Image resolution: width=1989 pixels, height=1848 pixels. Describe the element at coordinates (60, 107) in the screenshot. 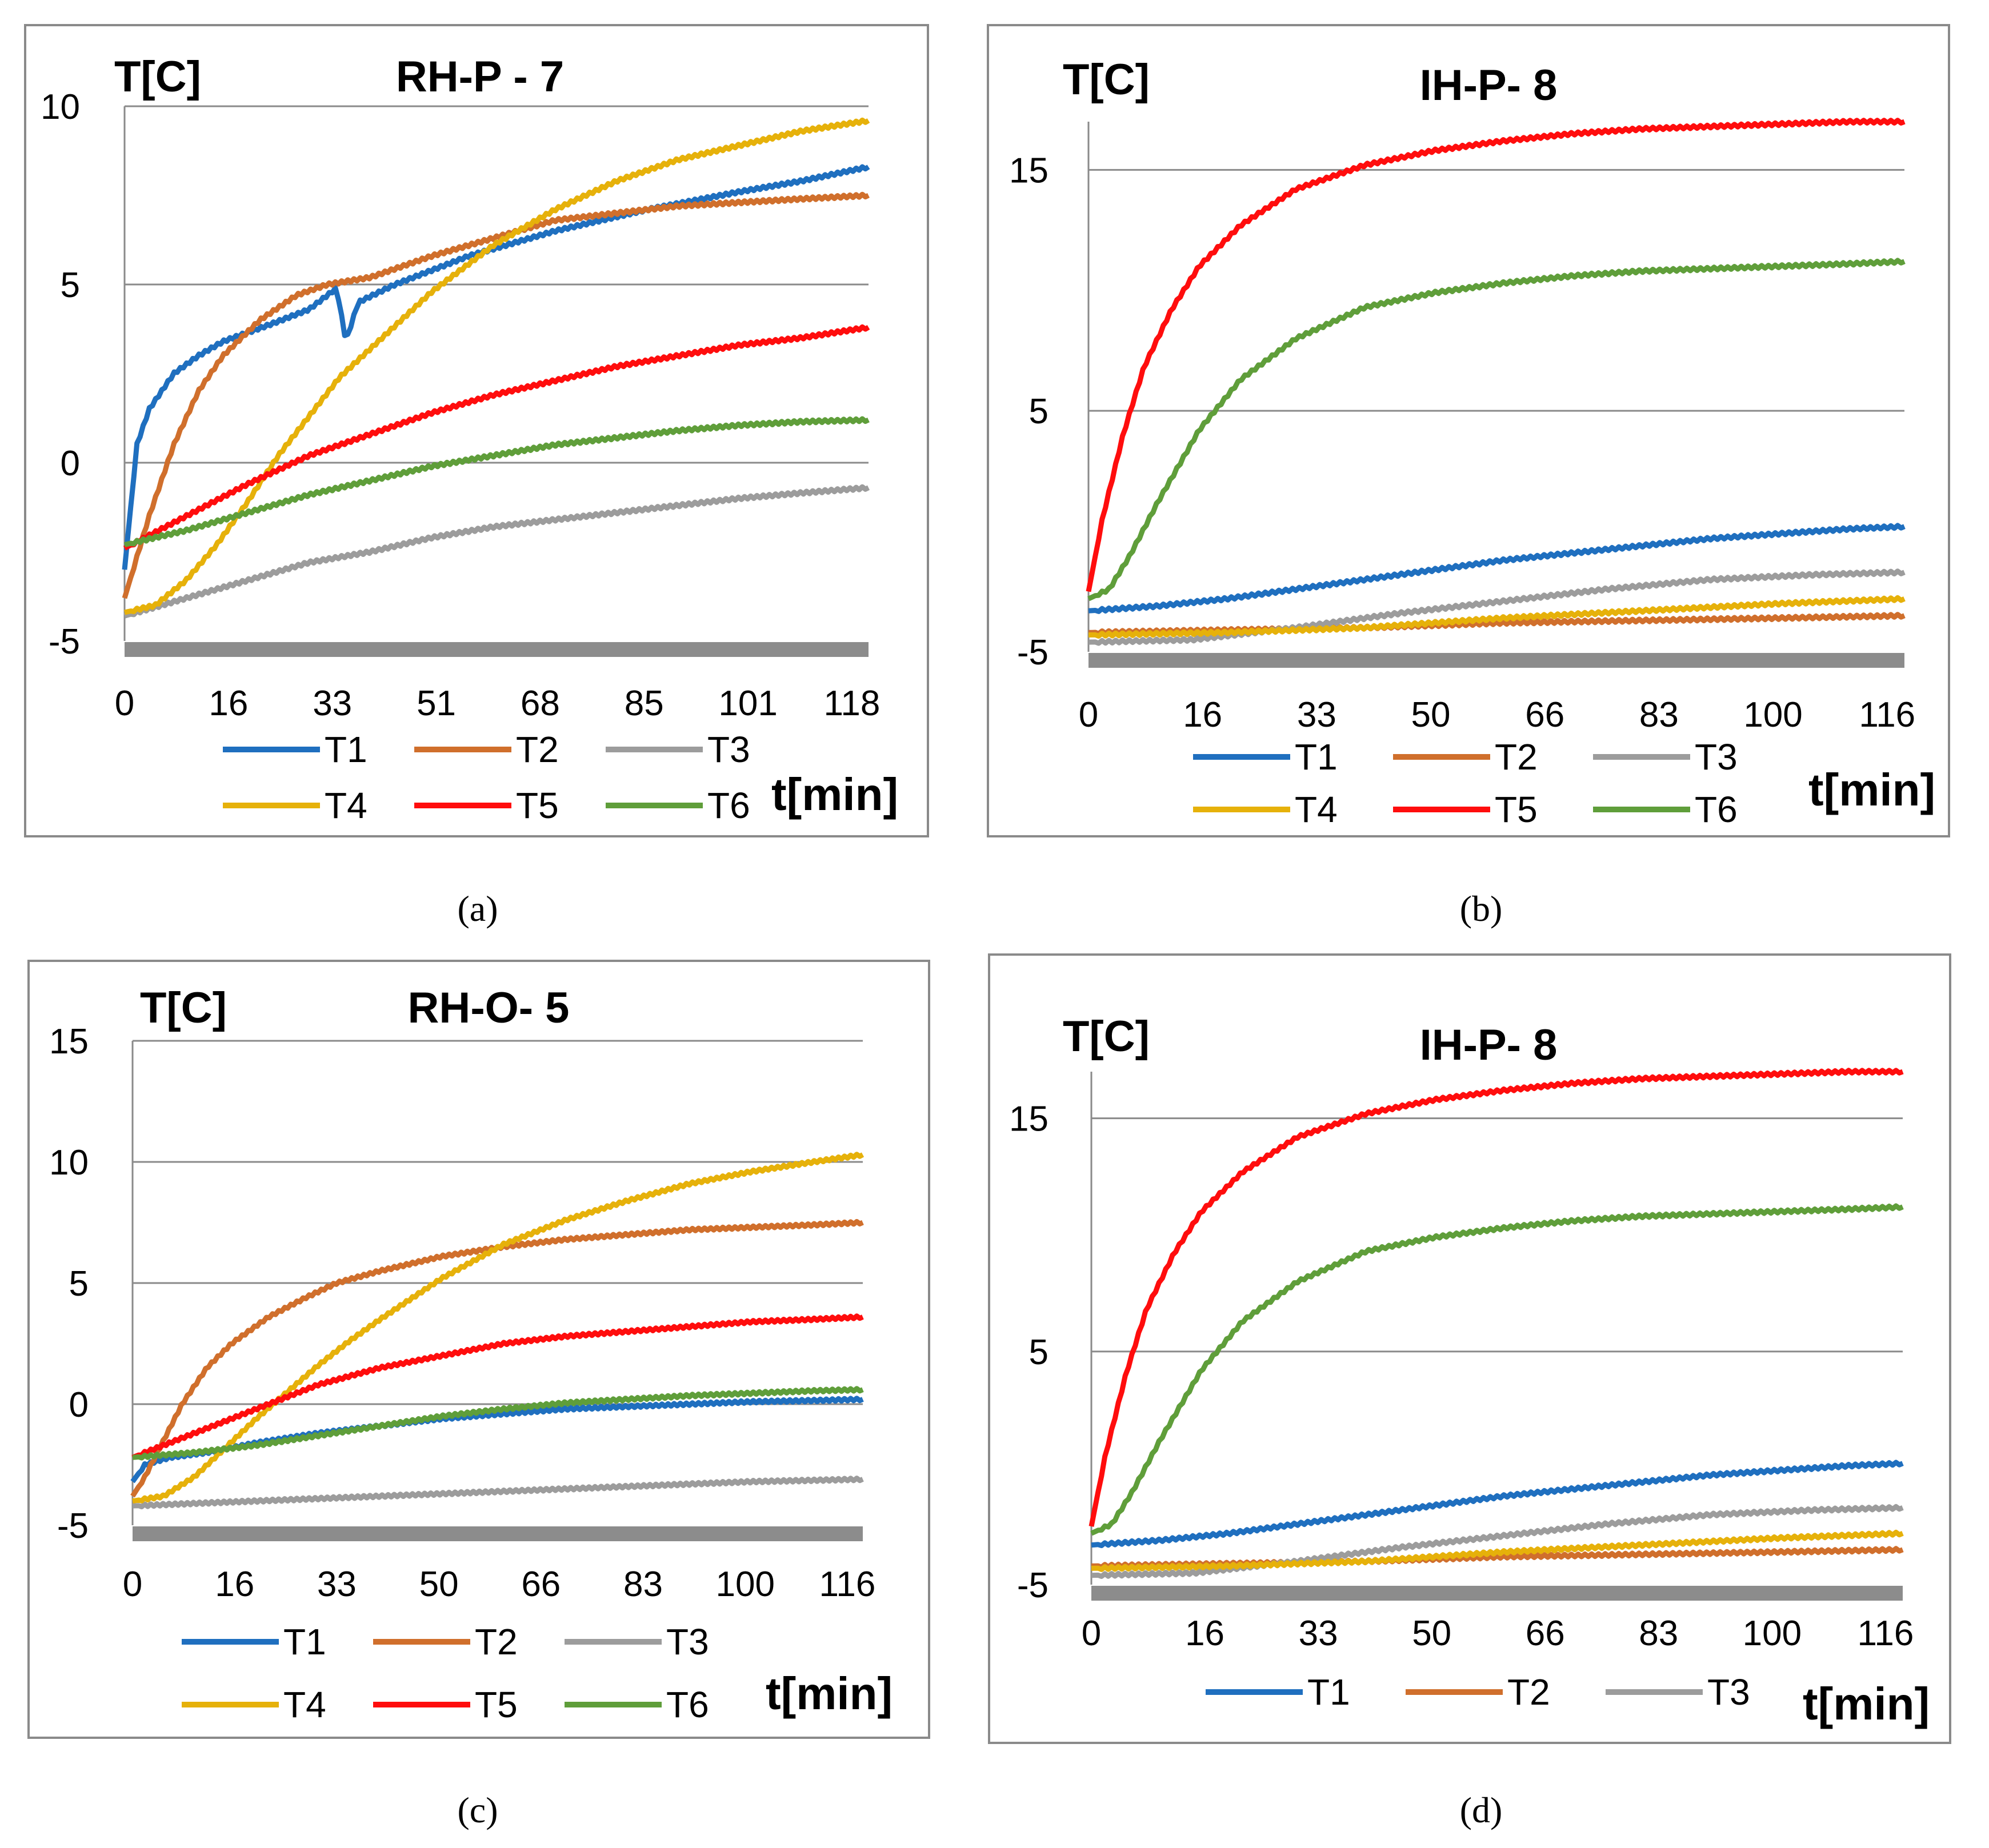

I see `ytick-label-0-3: 10` at that location.